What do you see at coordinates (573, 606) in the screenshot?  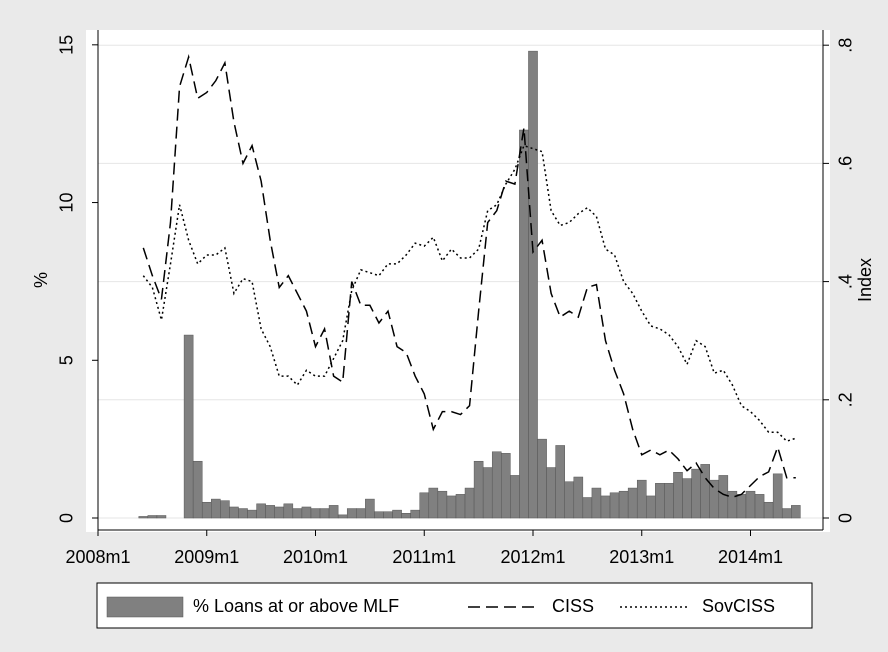 I see `legend-label: CISS` at bounding box center [573, 606].